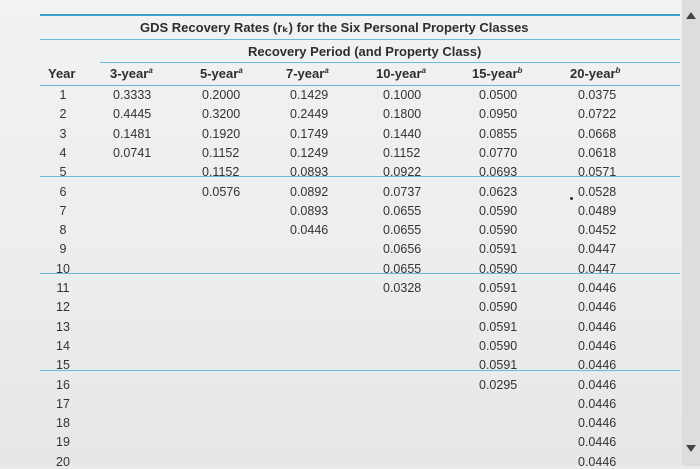  I want to click on year-cell: 1, so click(63, 95).